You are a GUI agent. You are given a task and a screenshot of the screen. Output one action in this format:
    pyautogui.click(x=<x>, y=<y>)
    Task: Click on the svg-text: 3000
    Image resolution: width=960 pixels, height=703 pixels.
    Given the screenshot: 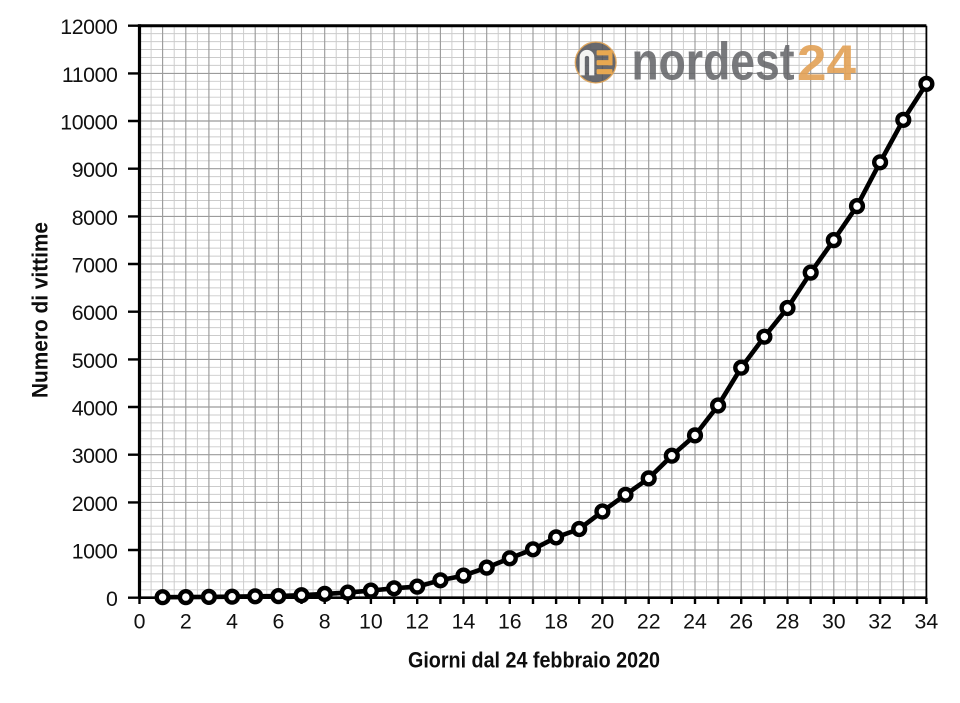 What is the action you would take?
    pyautogui.click(x=95, y=456)
    